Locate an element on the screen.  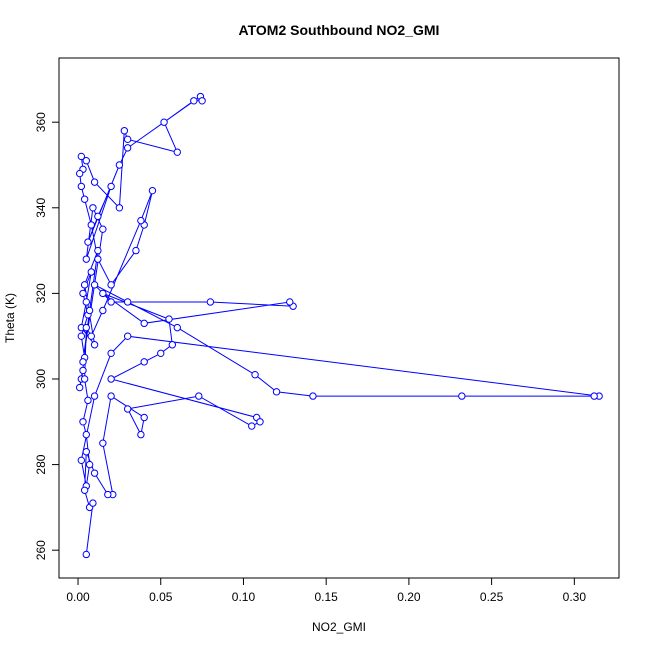
x-tick-label: 0.20 is located at coordinates (409, 597).